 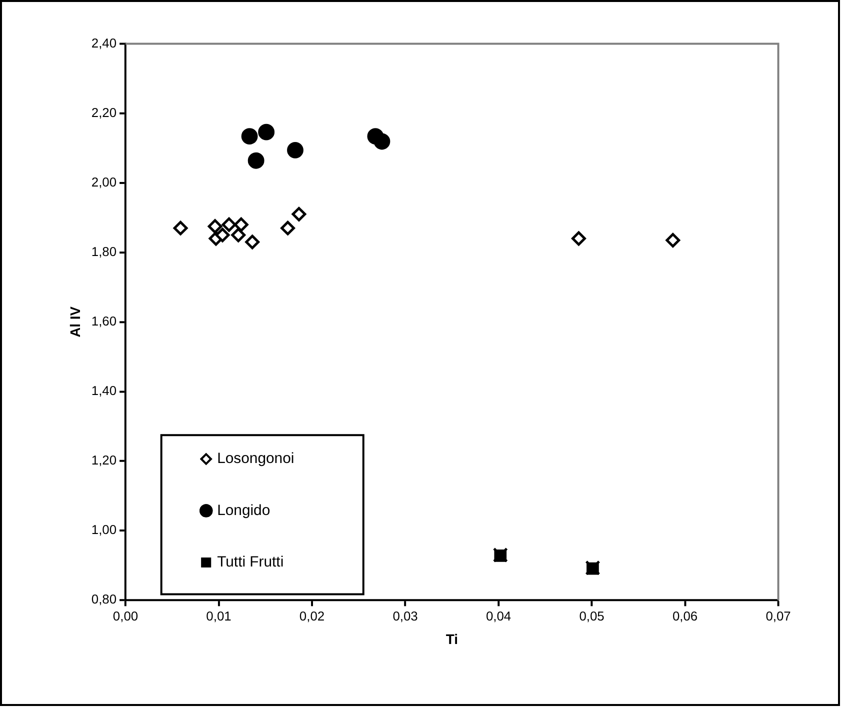 What do you see at coordinates (104, 182) in the screenshot?
I see `y-tick-label: 2,00` at bounding box center [104, 182].